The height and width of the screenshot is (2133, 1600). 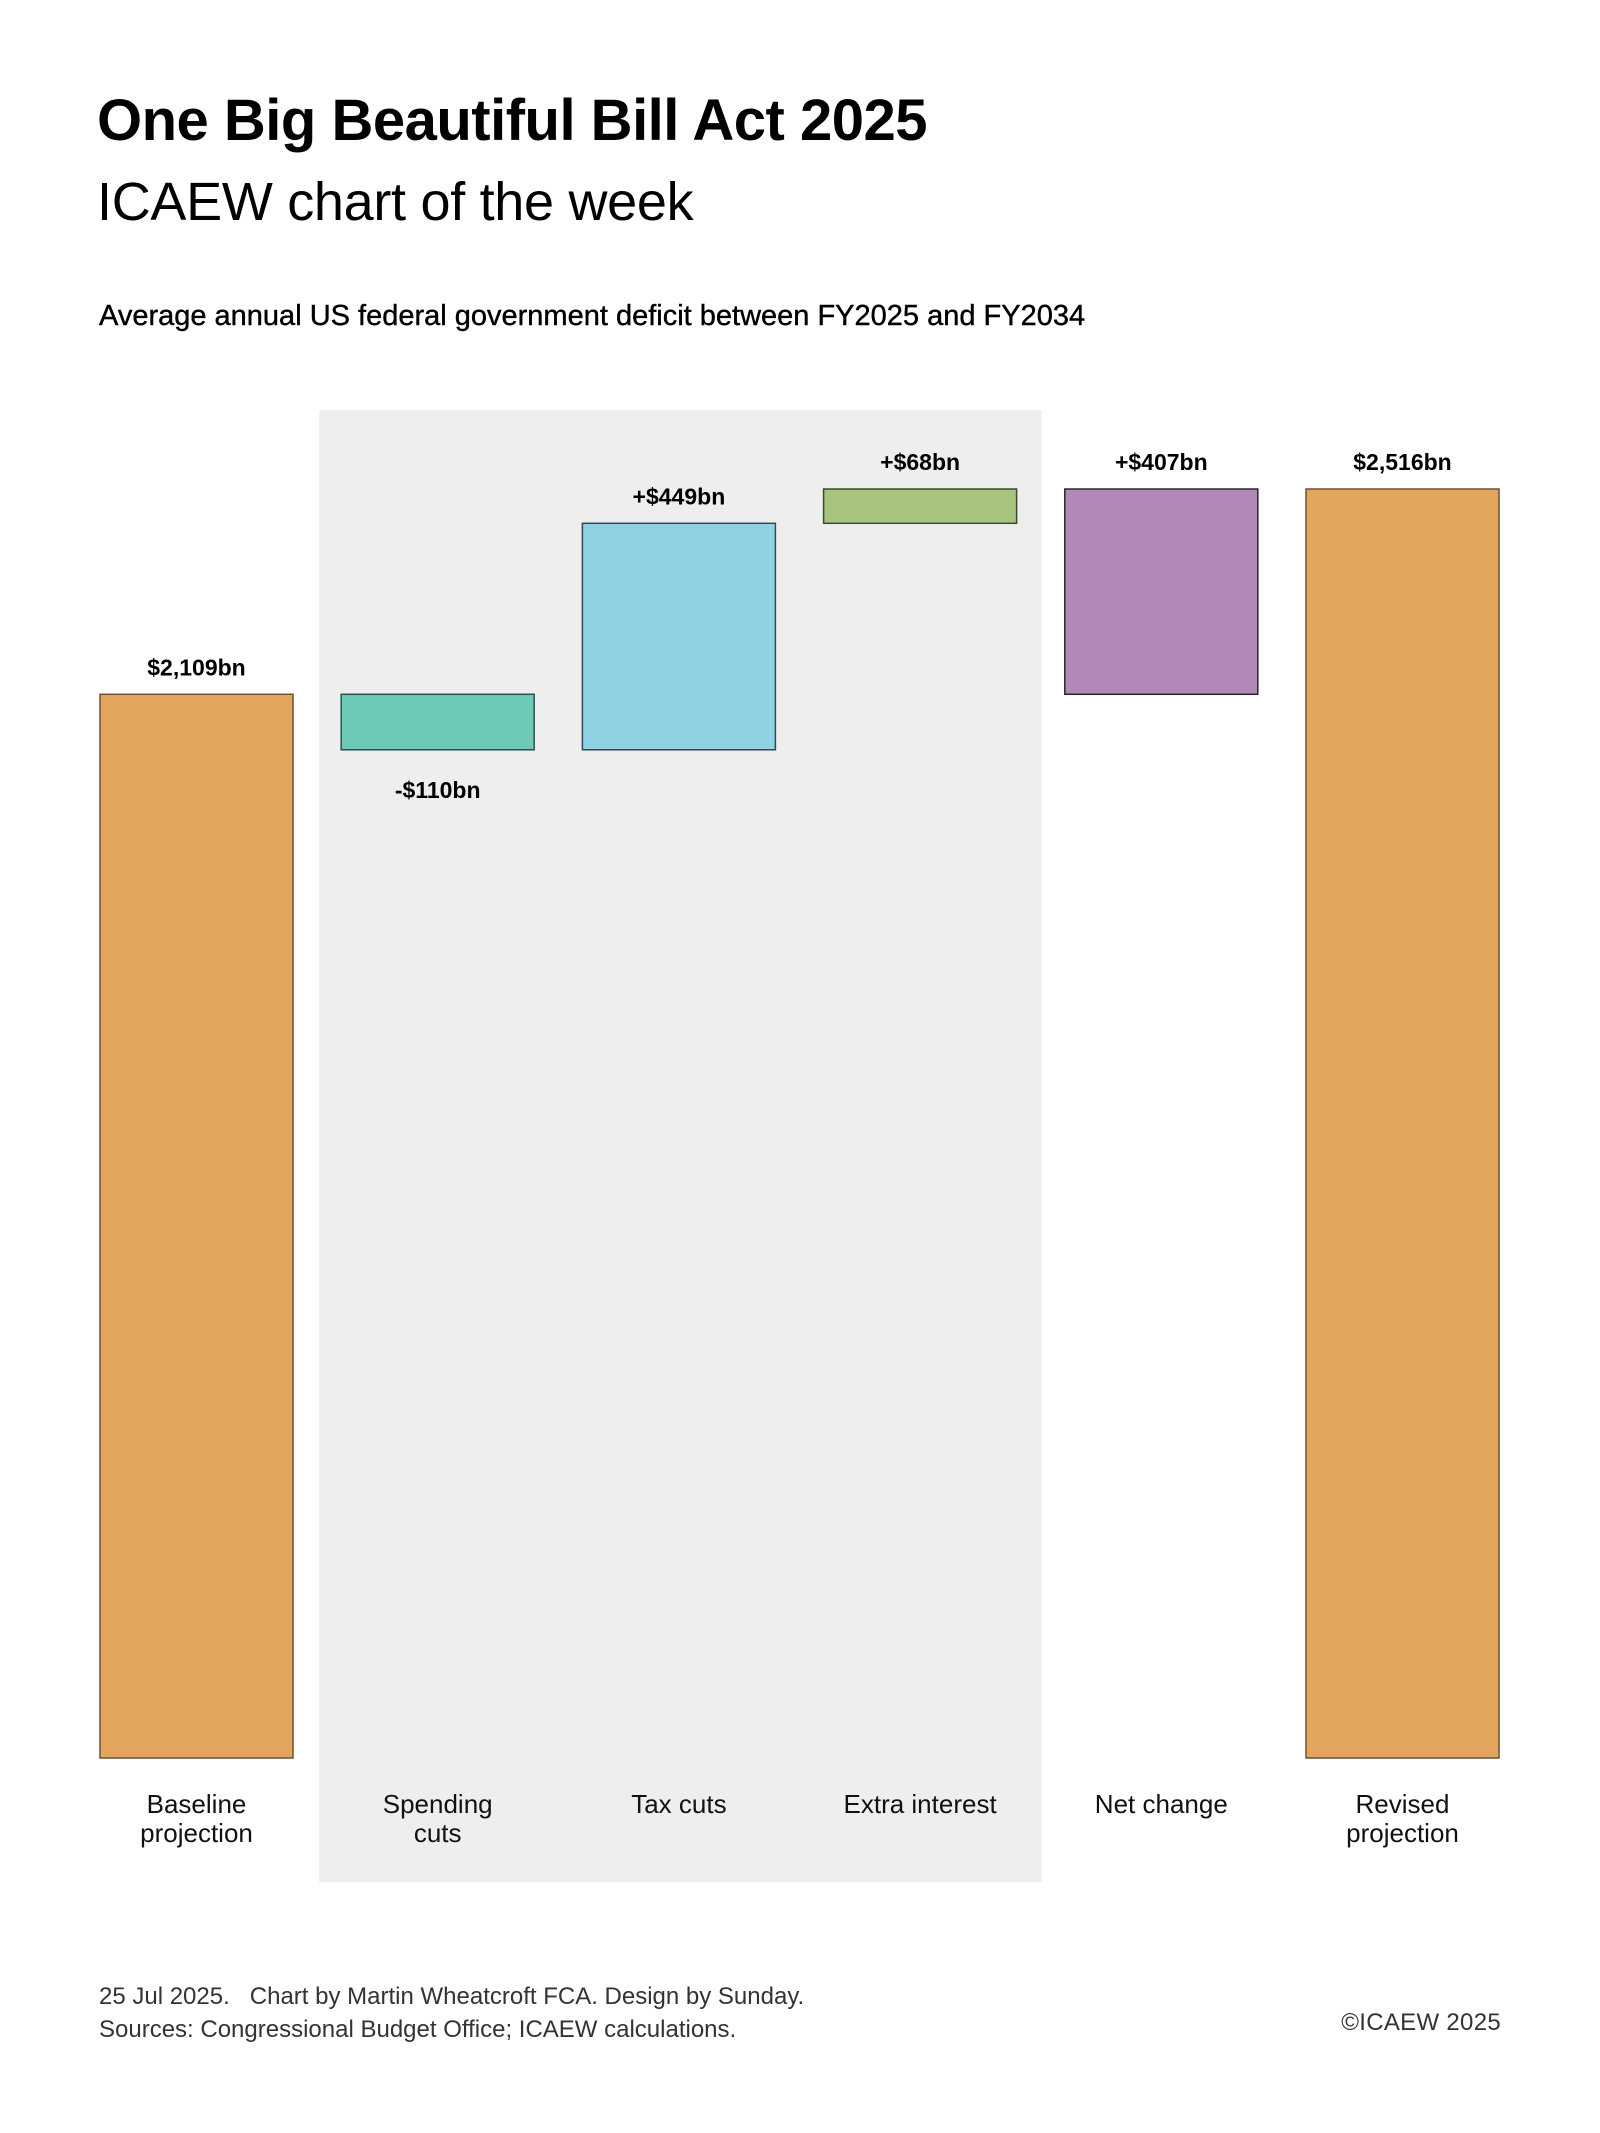 What do you see at coordinates (438, 790) in the screenshot?
I see `value-label: -$110bn` at bounding box center [438, 790].